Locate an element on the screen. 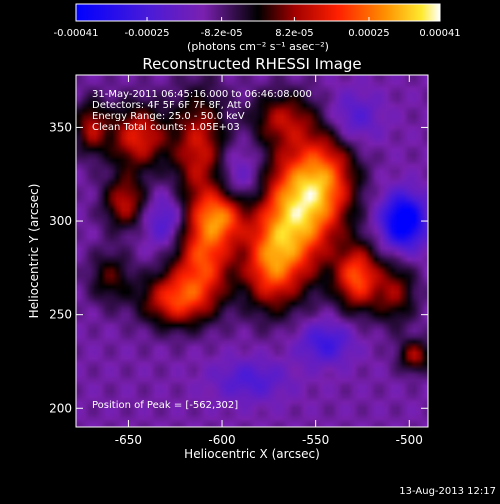  x-tick-label: -600 is located at coordinates (221, 440).